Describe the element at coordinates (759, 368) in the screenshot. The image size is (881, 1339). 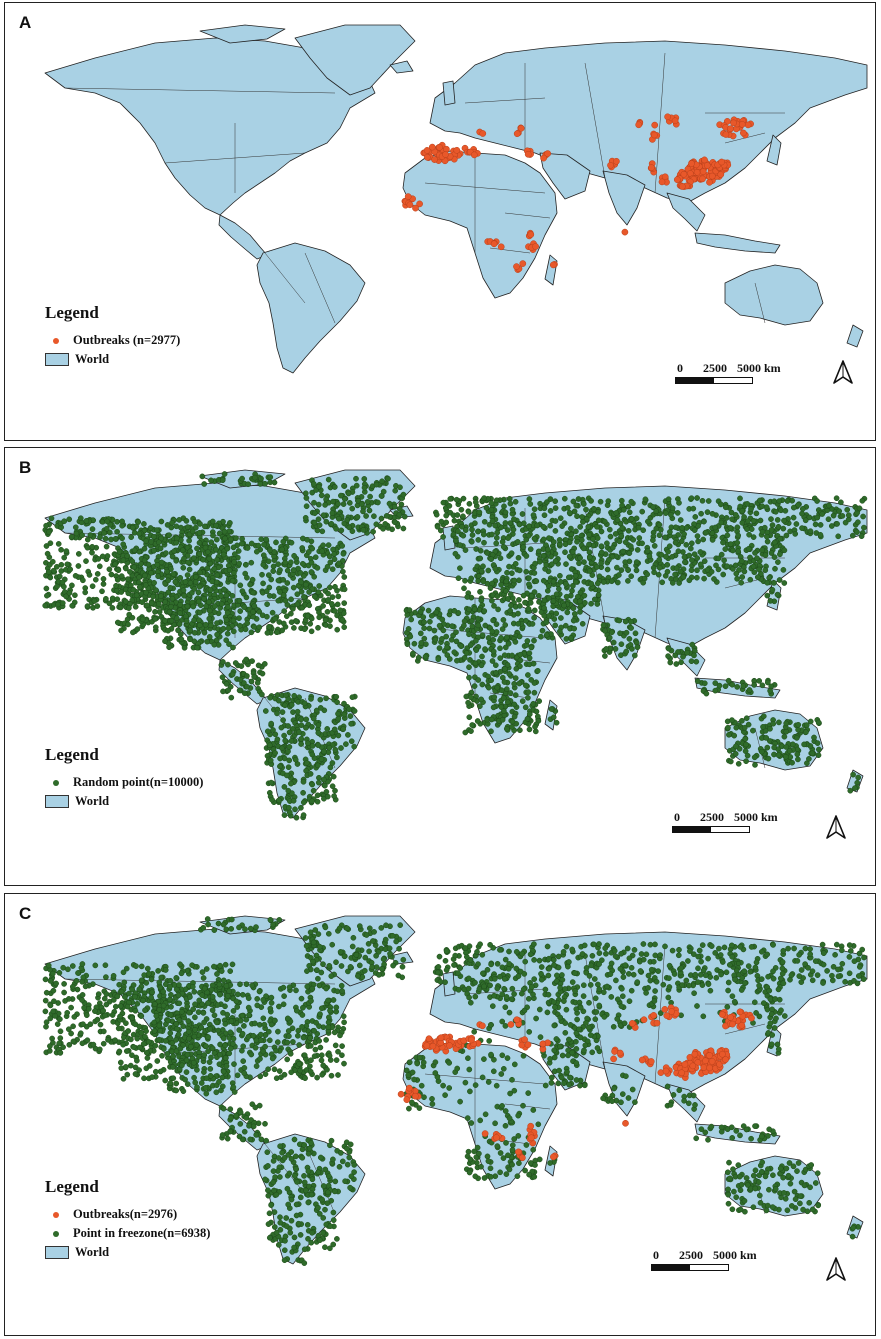
I see `scale-label: 5000 km` at that location.